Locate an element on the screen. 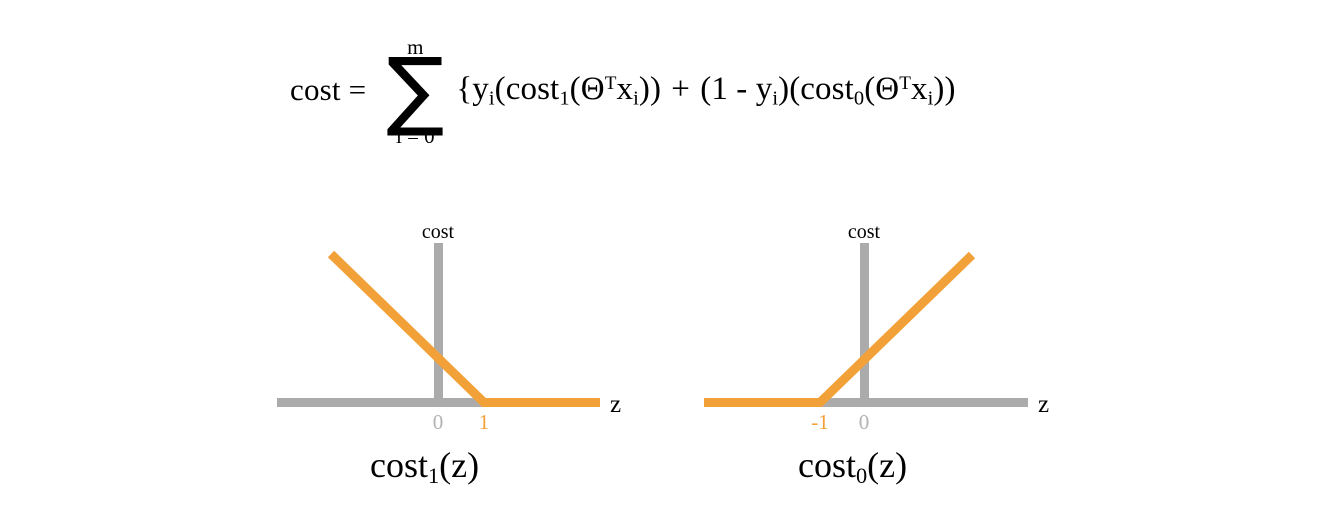 Image resolution: width=1324 pixels, height=524 pixels. formula-close-1: )) is located at coordinates (650, 89).